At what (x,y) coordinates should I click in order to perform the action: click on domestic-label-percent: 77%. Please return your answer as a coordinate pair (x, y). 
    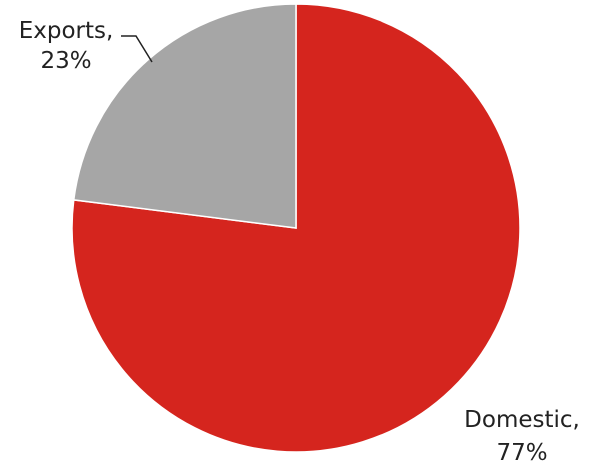
    Looking at the image, I should click on (521, 453).